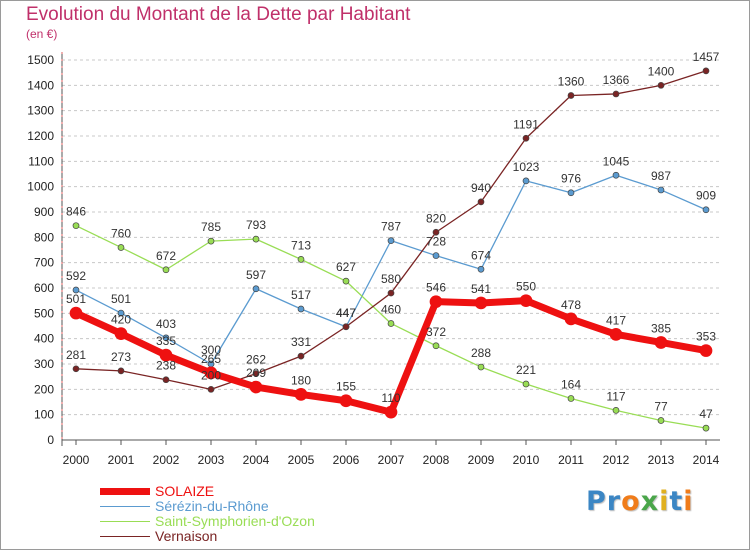 The image size is (750, 550). I want to click on data-label-saint-symphorien-d-ozon: 77, so click(661, 406).